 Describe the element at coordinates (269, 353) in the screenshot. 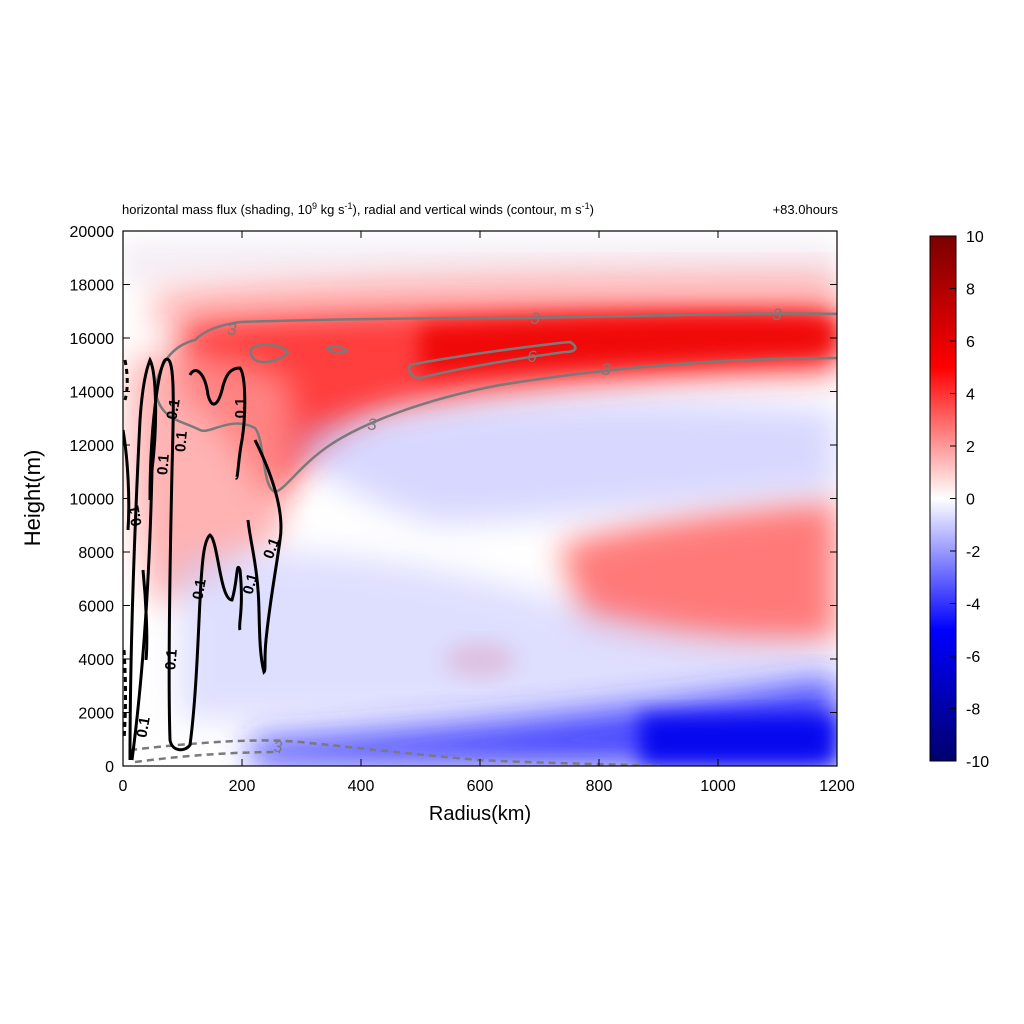

I see `radial-contour-3-blob1` at that location.